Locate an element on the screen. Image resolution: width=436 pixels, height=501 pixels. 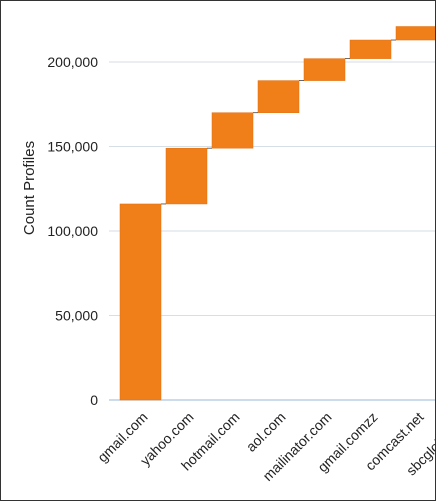
y-tick-label: 0 is located at coordinates (94, 400).